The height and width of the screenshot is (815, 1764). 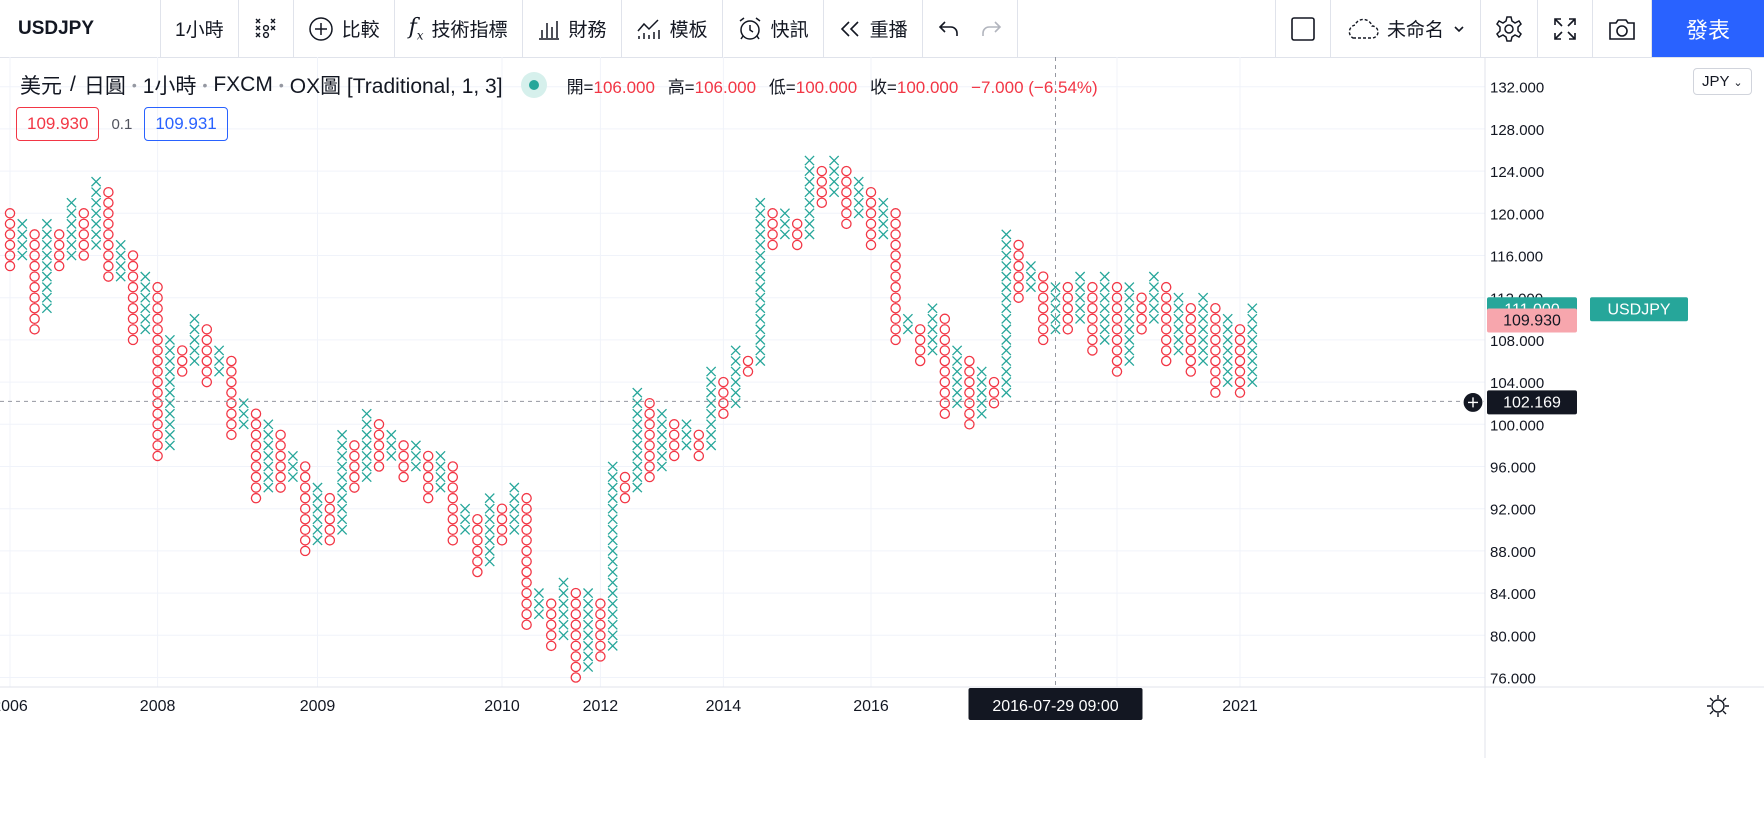 I want to click on alerts-button: 快訊, so click(x=773, y=28).